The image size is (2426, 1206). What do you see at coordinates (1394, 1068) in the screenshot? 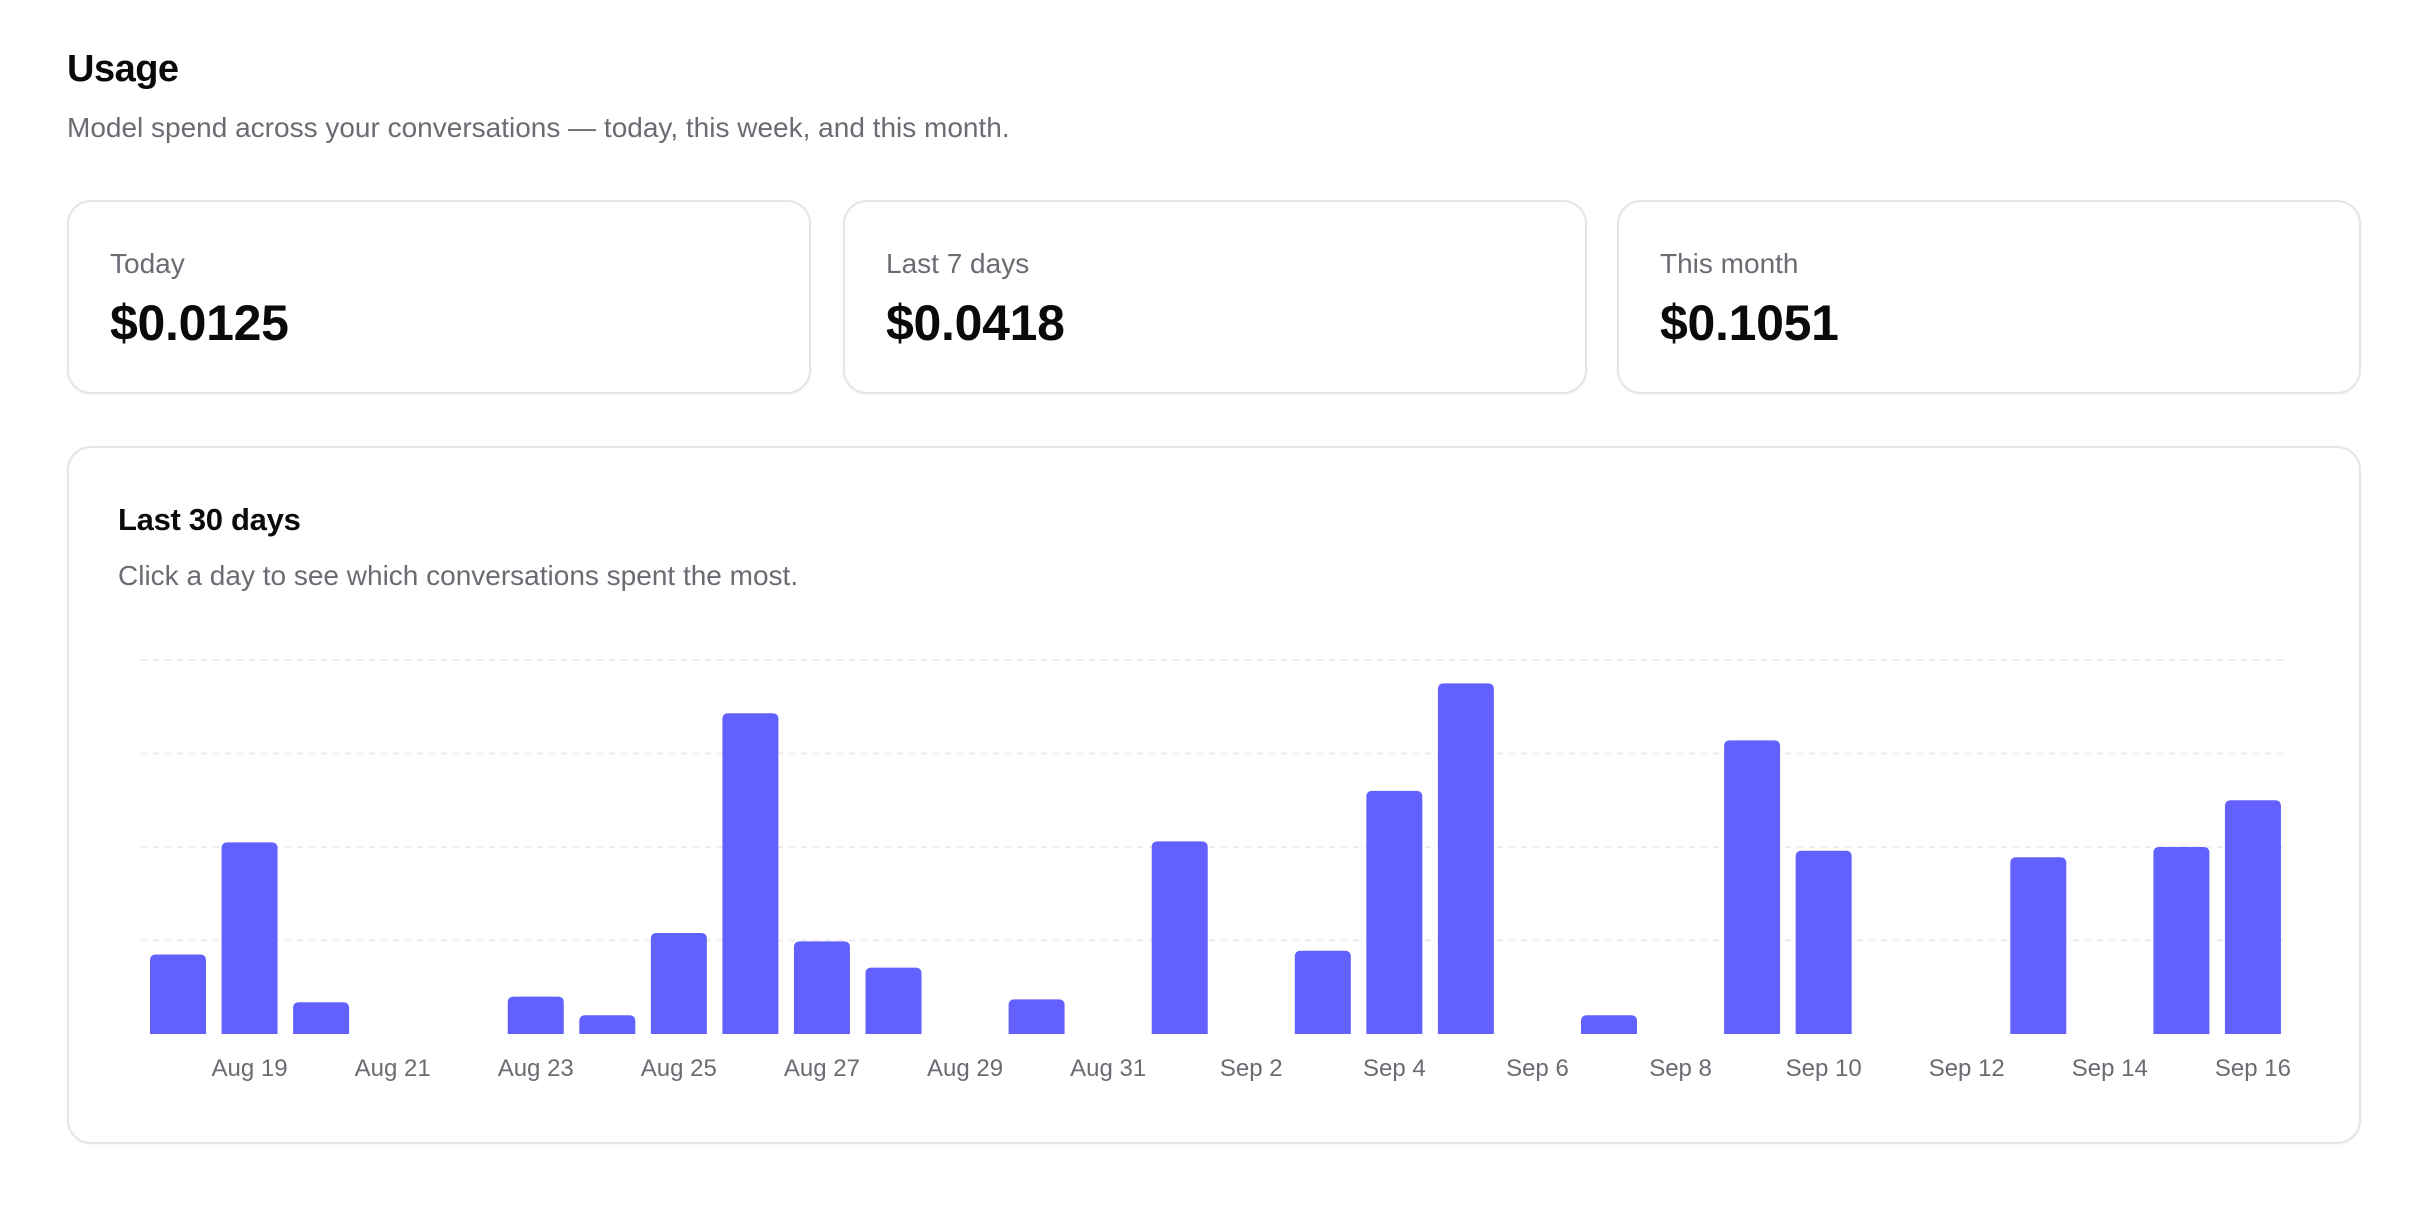
I see `x-tick-label: Sep 4` at bounding box center [1394, 1068].